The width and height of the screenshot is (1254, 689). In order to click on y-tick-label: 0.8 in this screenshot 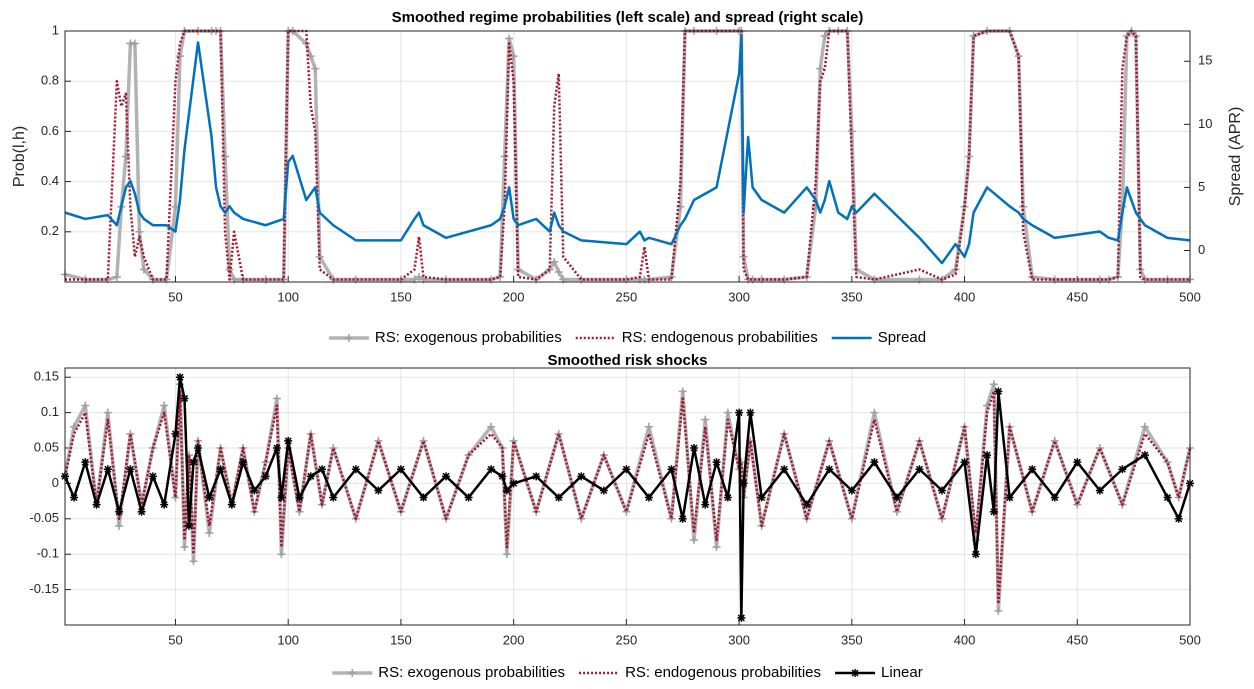, I will do `click(50, 80)`.